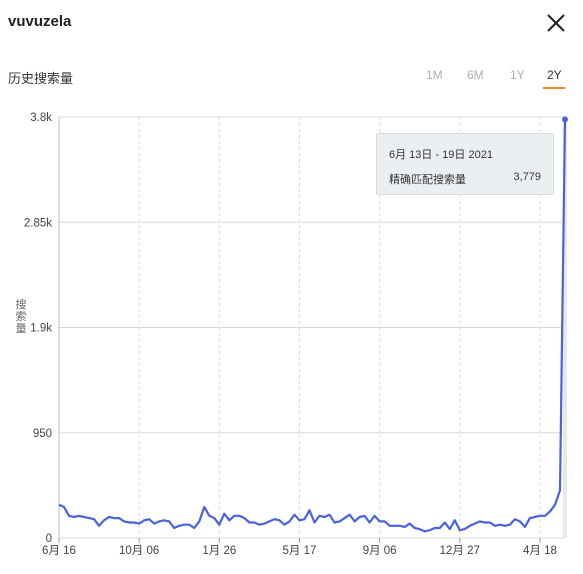 The height and width of the screenshot is (574, 583). I want to click on x-tick-label: 10月 06, so click(139, 551).